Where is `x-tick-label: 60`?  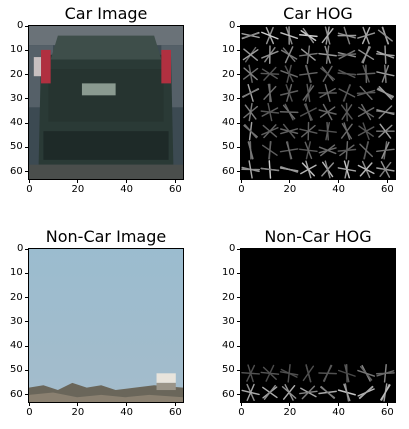
x-tick-label: 60 is located at coordinates (387, 189).